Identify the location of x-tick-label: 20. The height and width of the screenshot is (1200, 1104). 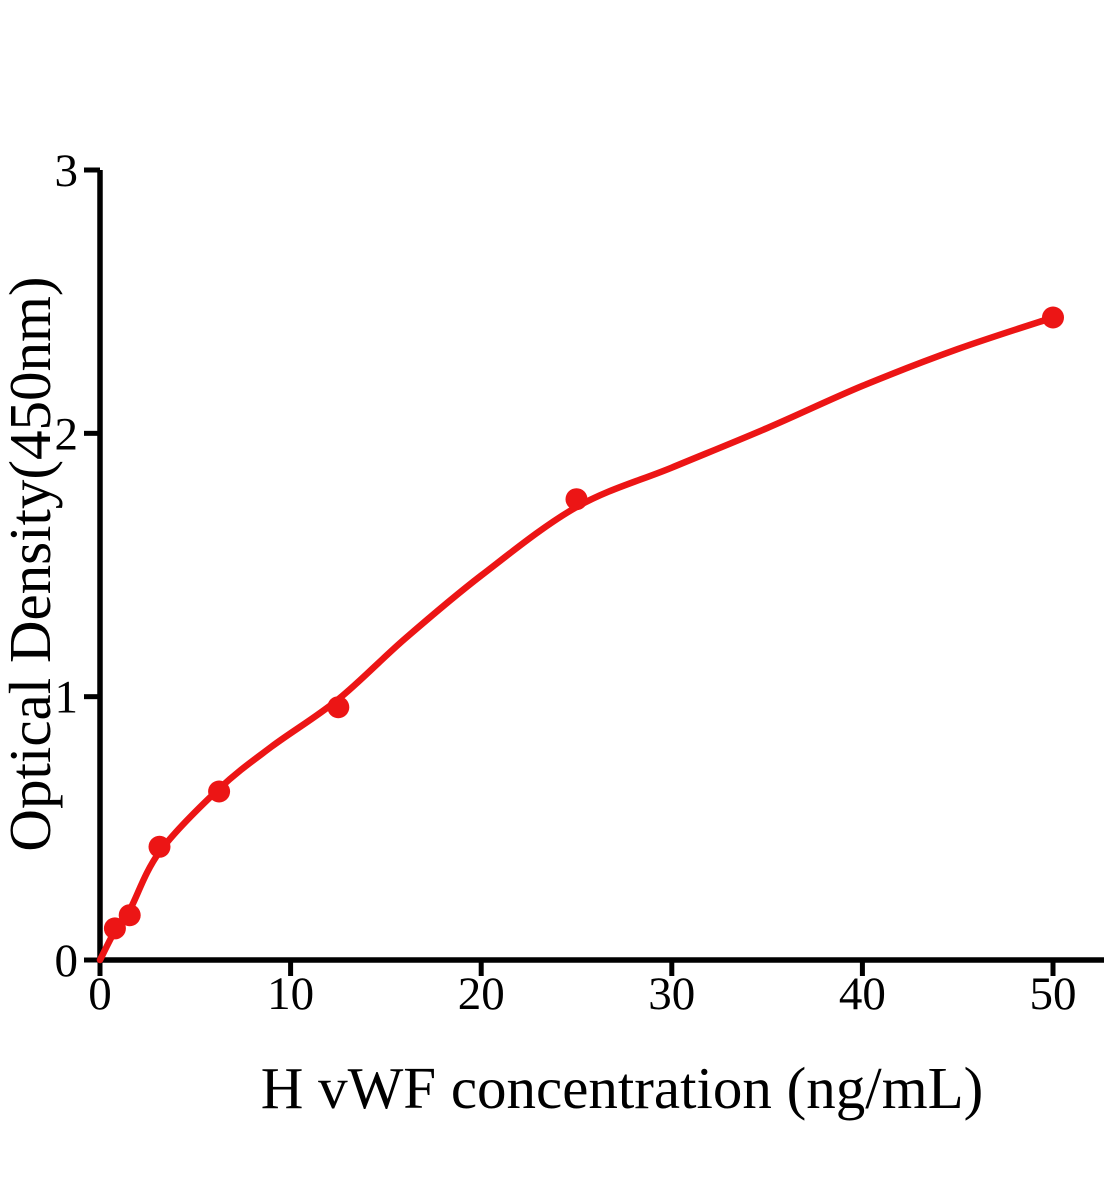
(481, 994).